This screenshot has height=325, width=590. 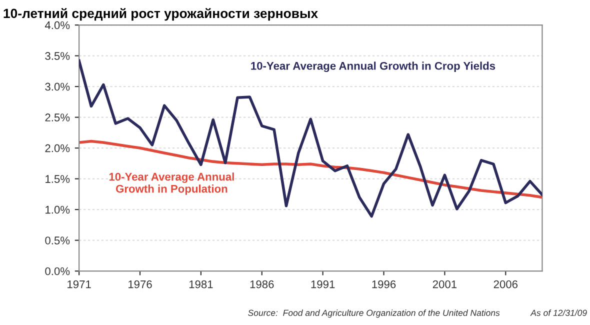 I want to click on text: 10-Year Average Annual Growth in Crop Yields, so click(x=373, y=67).